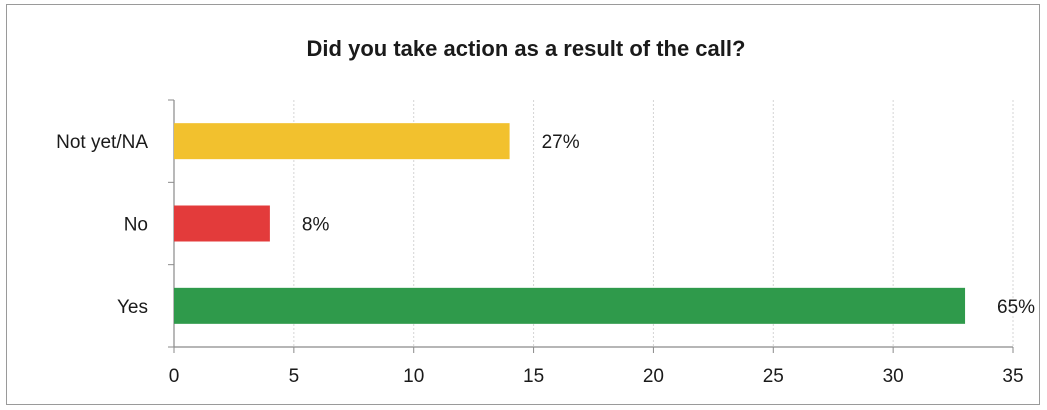 The height and width of the screenshot is (410, 1047). What do you see at coordinates (174, 376) in the screenshot?
I see `x-tick-label: 0` at bounding box center [174, 376].